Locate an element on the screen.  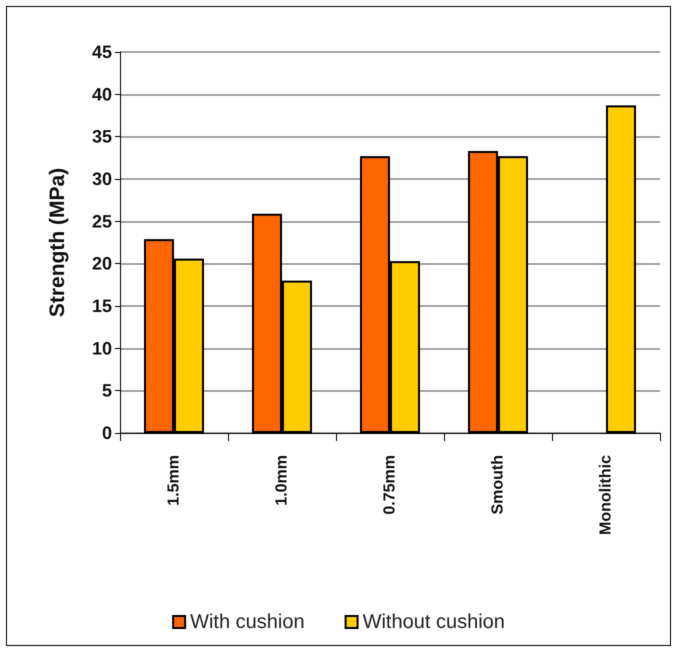
x-tick-label: 1.5mm is located at coordinates (174, 480).